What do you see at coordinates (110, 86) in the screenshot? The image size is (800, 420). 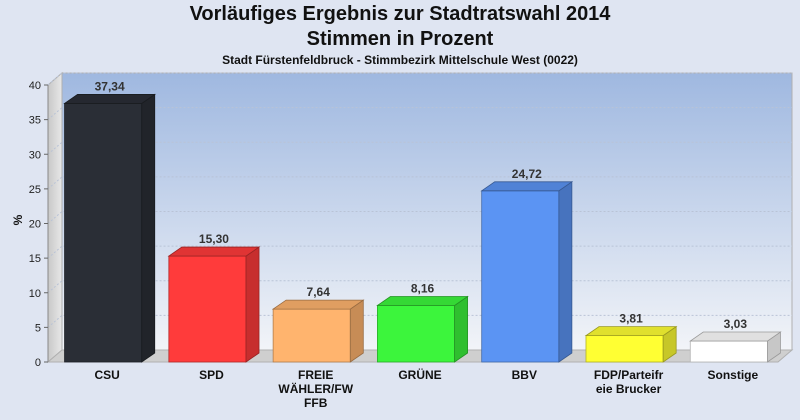 I see `data-label: 37,34` at bounding box center [110, 86].